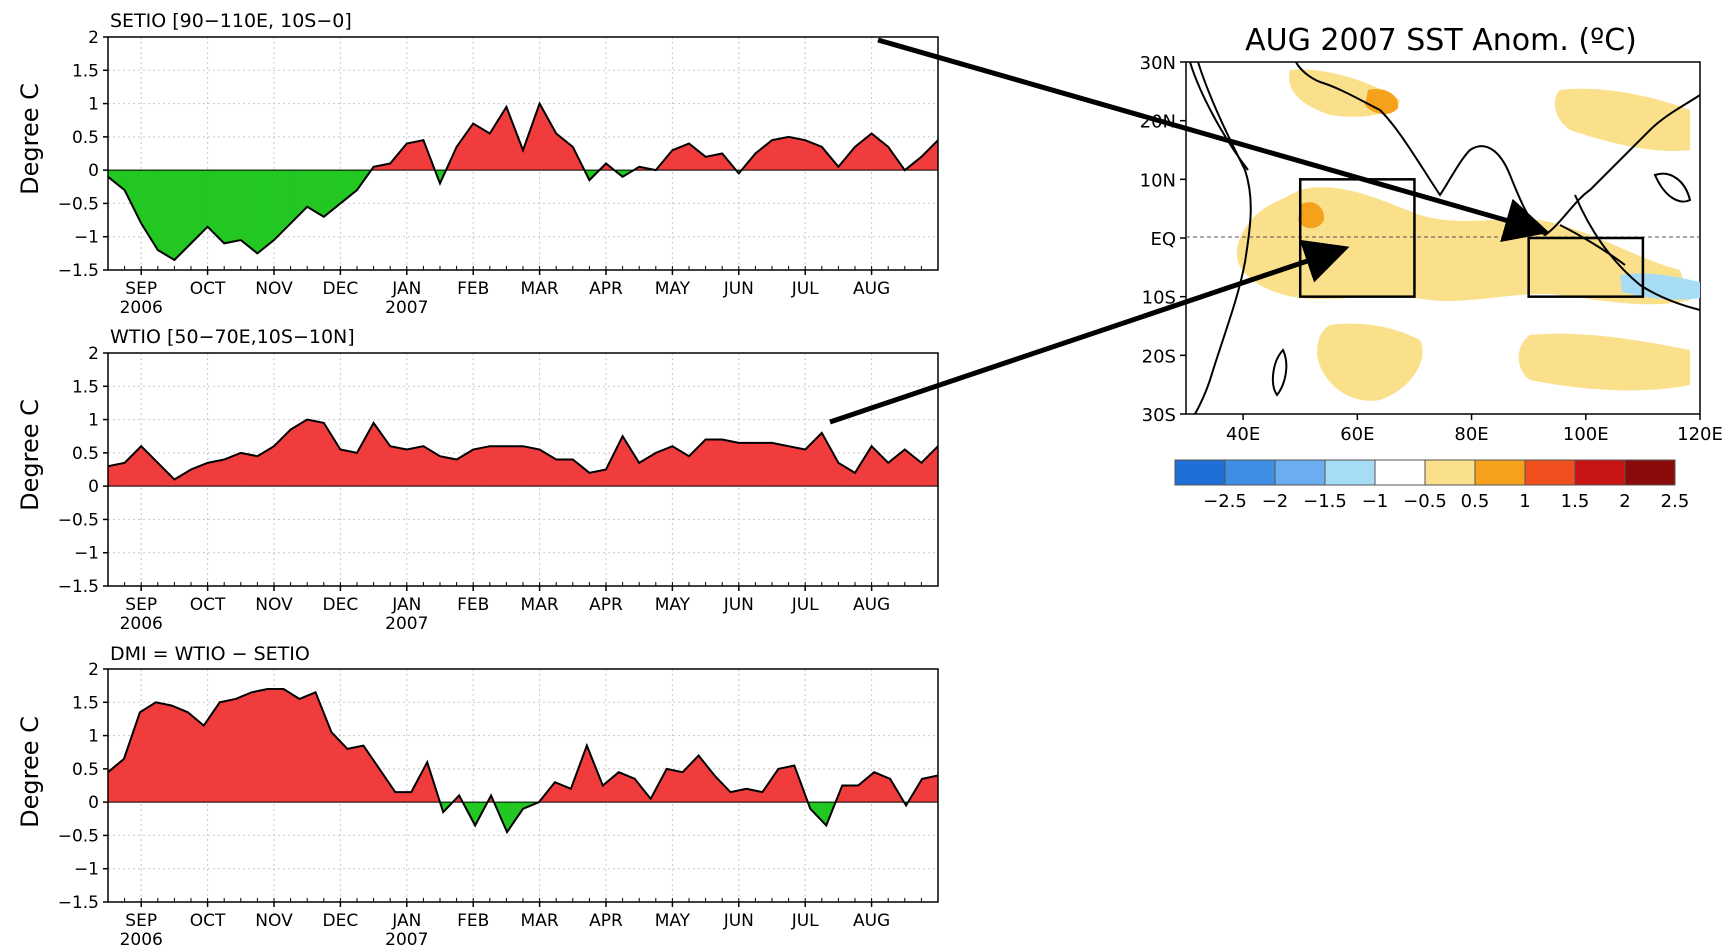  What do you see at coordinates (406, 939) in the screenshot?
I see `x-tick-year-label: 2007` at bounding box center [406, 939].